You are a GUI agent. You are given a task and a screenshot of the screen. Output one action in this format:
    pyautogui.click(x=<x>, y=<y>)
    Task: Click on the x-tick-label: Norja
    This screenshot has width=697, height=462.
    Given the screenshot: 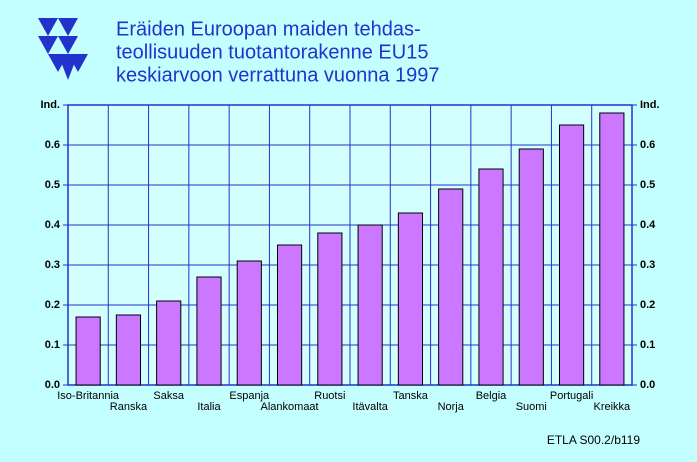 What is the action you would take?
    pyautogui.click(x=451, y=407)
    